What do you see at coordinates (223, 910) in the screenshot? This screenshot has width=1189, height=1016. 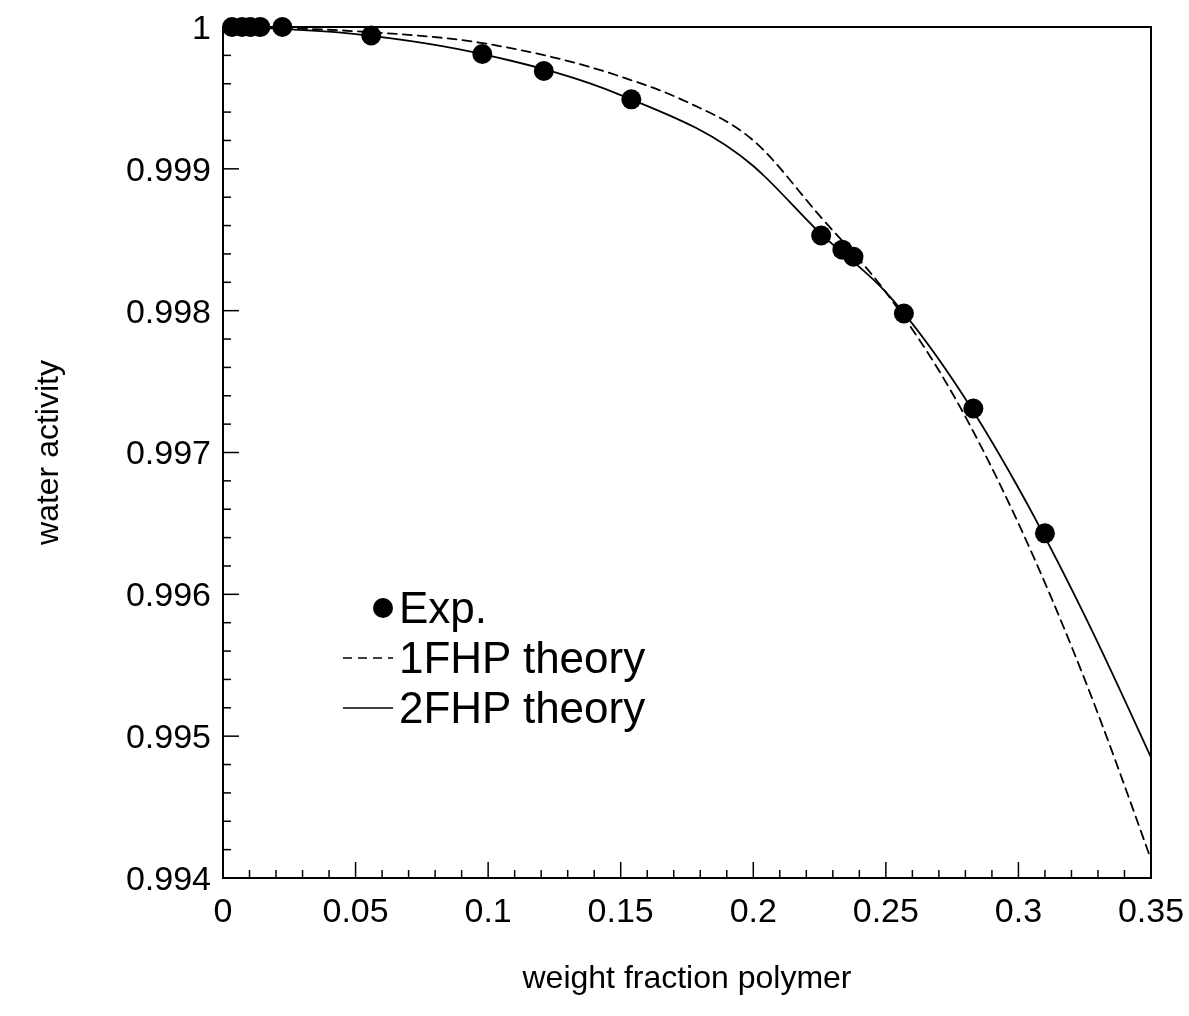 I see `x-tick-label: 0` at bounding box center [223, 910].